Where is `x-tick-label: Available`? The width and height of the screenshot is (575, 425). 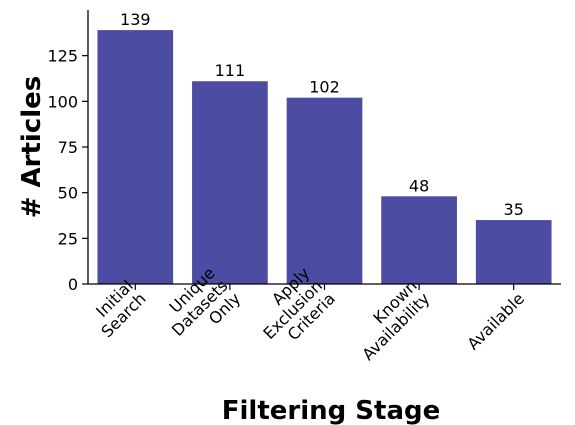 x-tick-label: Available is located at coordinates (495, 321).